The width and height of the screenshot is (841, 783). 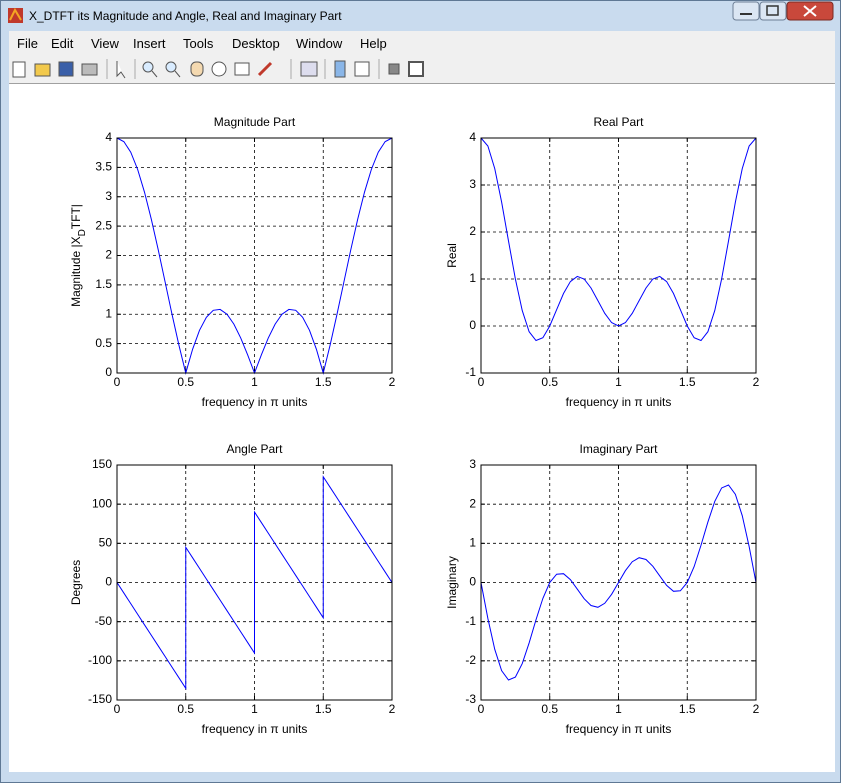 I want to click on y-tick-label: 0.5, so click(x=103, y=343).